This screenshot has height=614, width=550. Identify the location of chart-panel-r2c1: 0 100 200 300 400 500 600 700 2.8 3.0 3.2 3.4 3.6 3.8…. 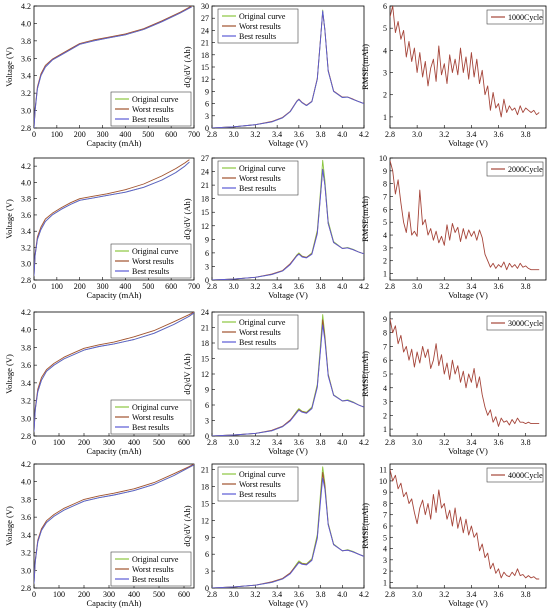
(102, 228).